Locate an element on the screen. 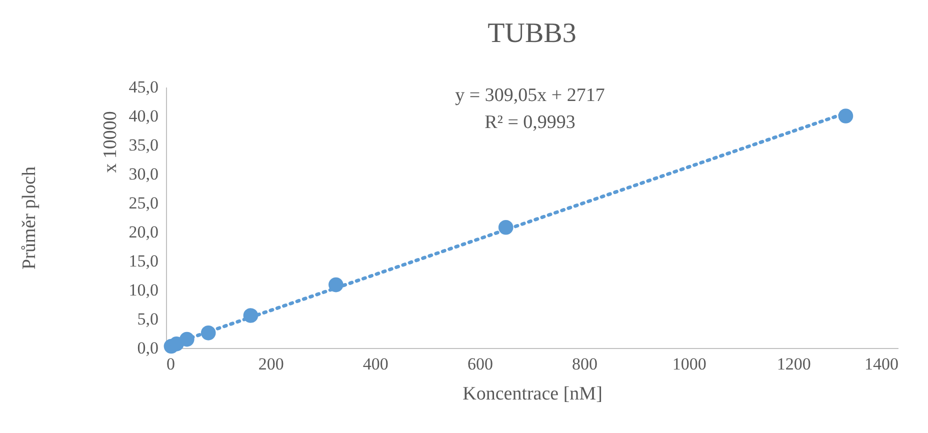 This screenshot has height=433, width=928. x-tick-label: 400 is located at coordinates (375, 364).